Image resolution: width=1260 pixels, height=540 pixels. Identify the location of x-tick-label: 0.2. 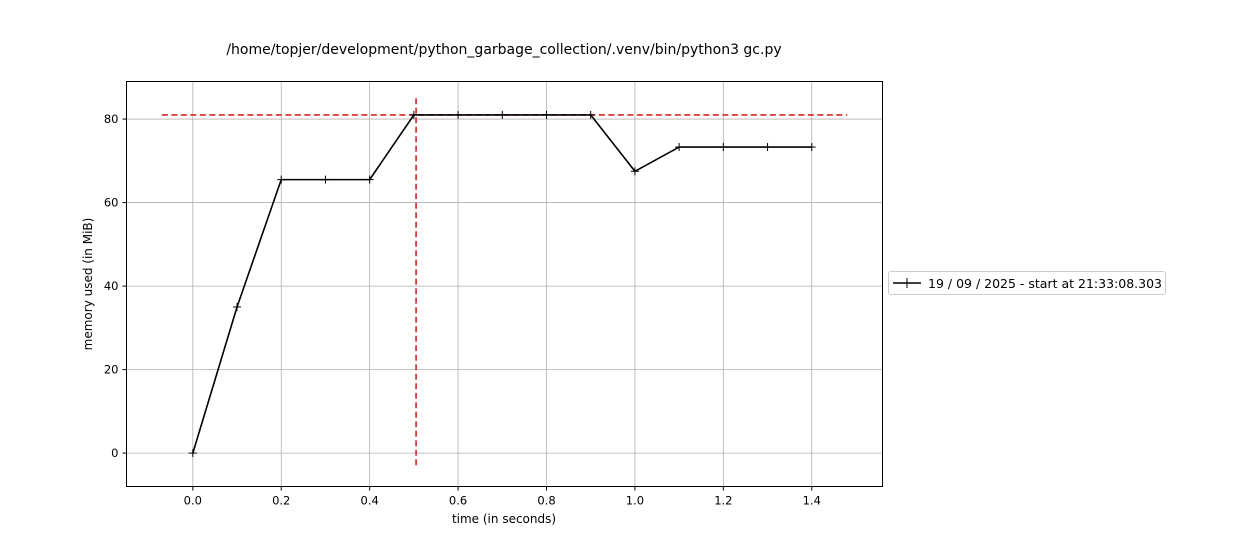
(281, 501).